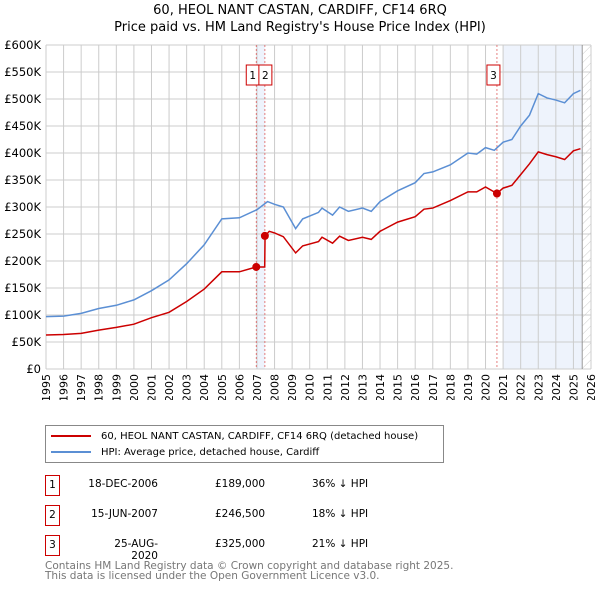 The image size is (600, 590). Describe the element at coordinates (22, 315) in the screenshot. I see `y-tick-label: £100K` at that location.